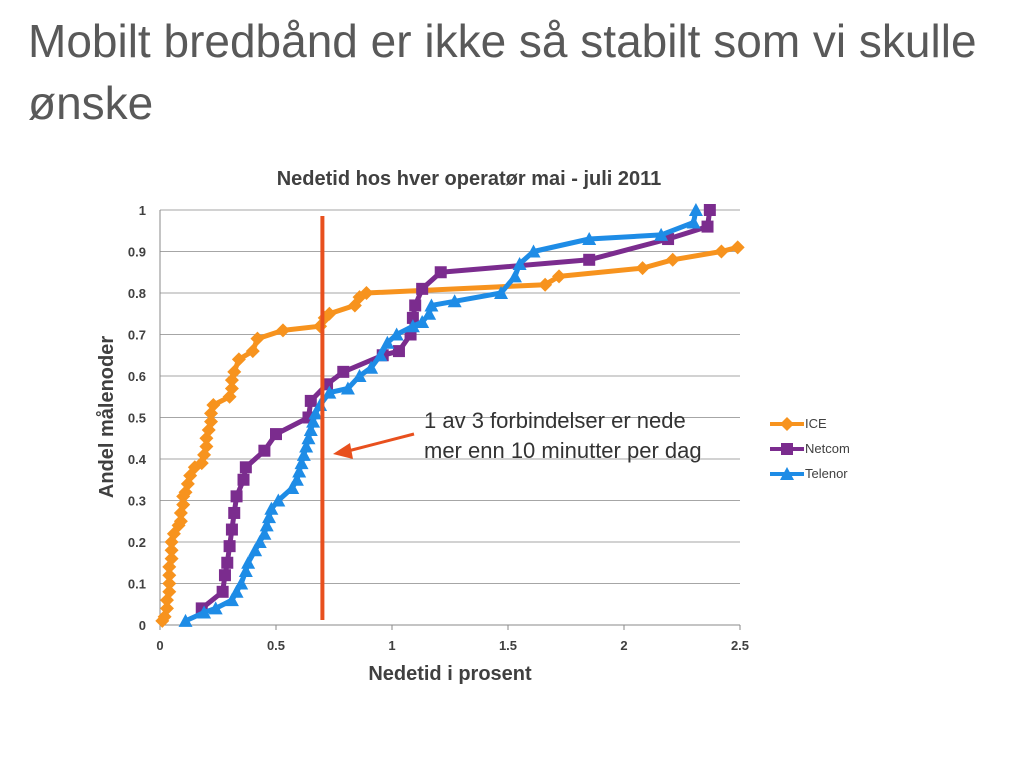  I want to click on y-axis-label: Andel målenoder, so click(106, 417).